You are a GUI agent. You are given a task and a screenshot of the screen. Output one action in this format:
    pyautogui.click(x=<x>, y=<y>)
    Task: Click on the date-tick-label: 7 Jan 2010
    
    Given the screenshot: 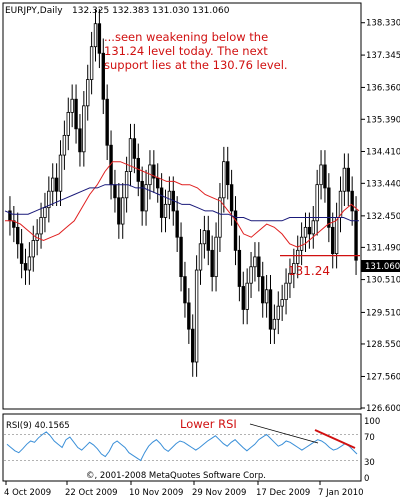 What is the action you would take?
    pyautogui.click(x=341, y=493)
    